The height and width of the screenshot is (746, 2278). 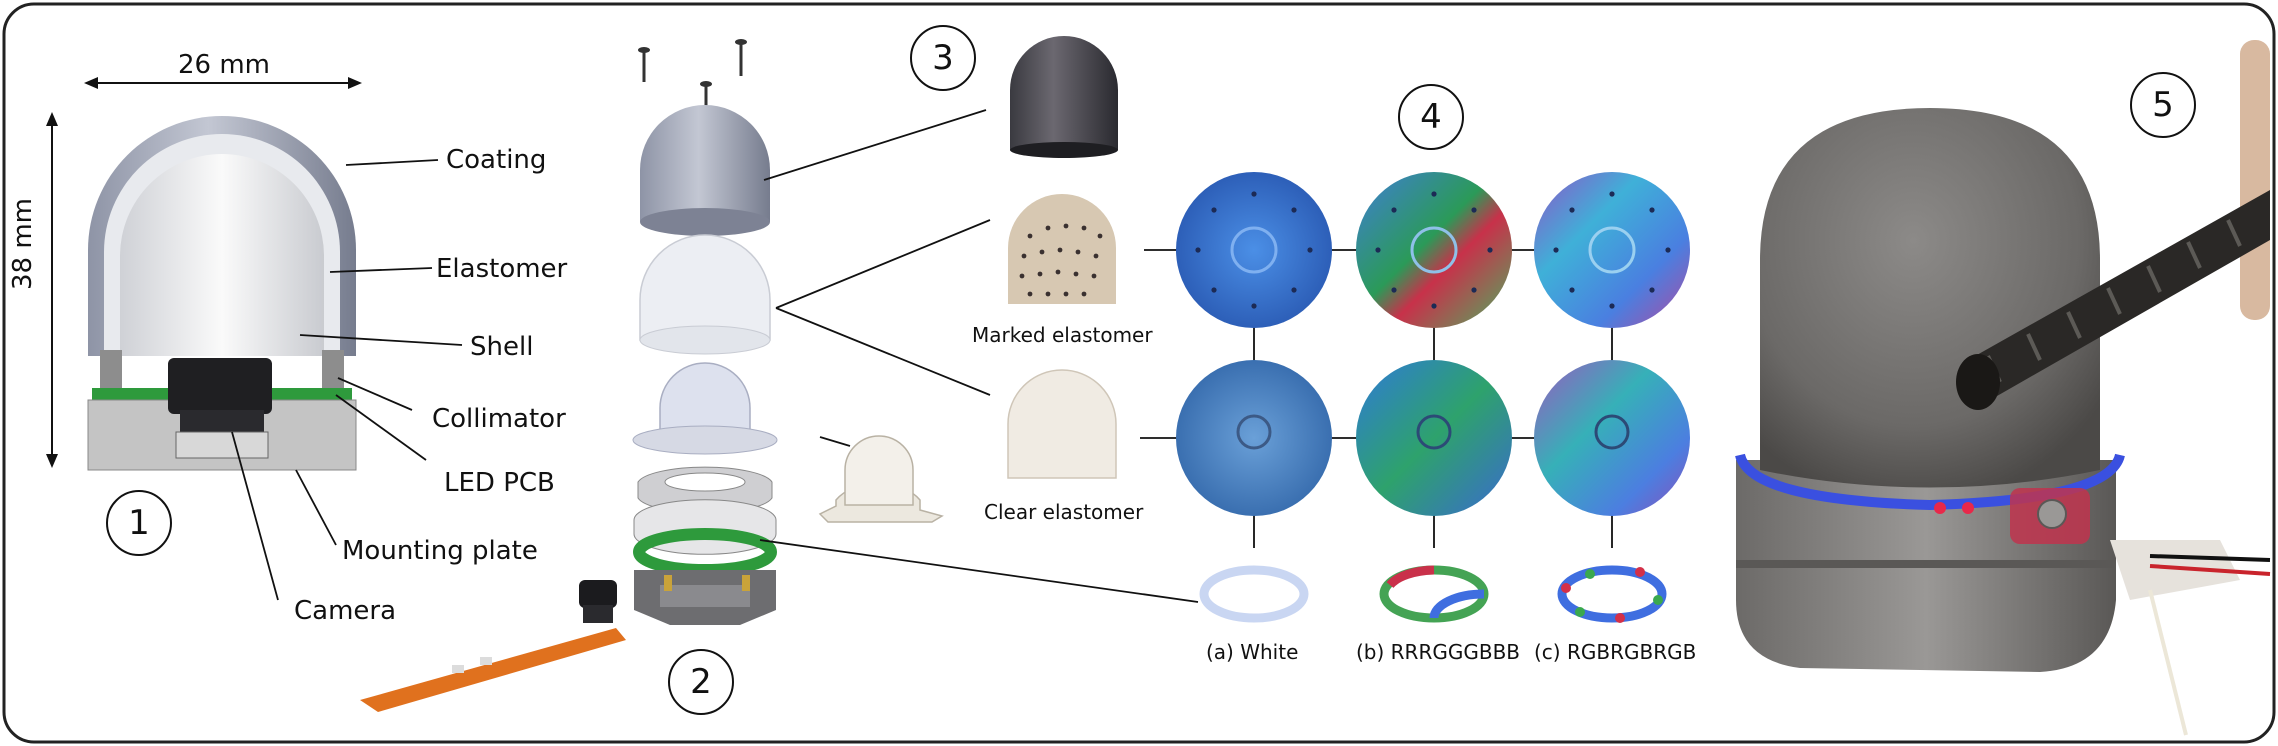 I want to click on marker-dots, so click(x=1061, y=260).